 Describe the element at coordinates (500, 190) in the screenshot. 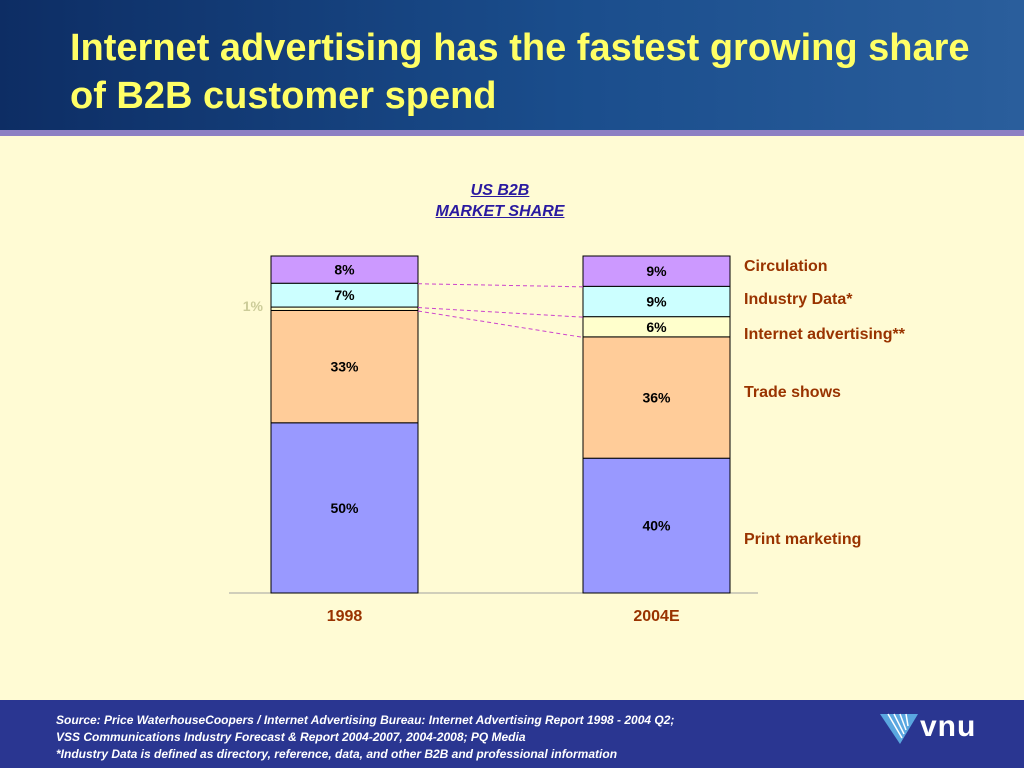

I see `chart-title-line-1: US B2B` at that location.